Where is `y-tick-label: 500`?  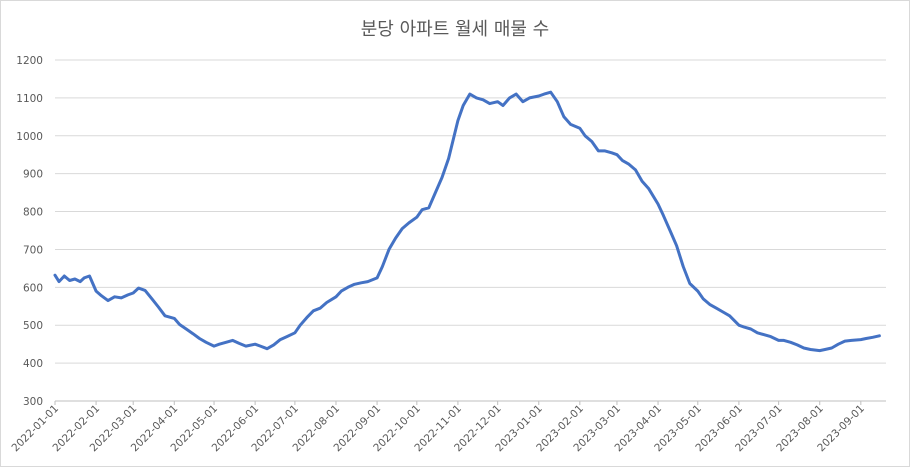 y-tick-label: 500 is located at coordinates (33, 326).